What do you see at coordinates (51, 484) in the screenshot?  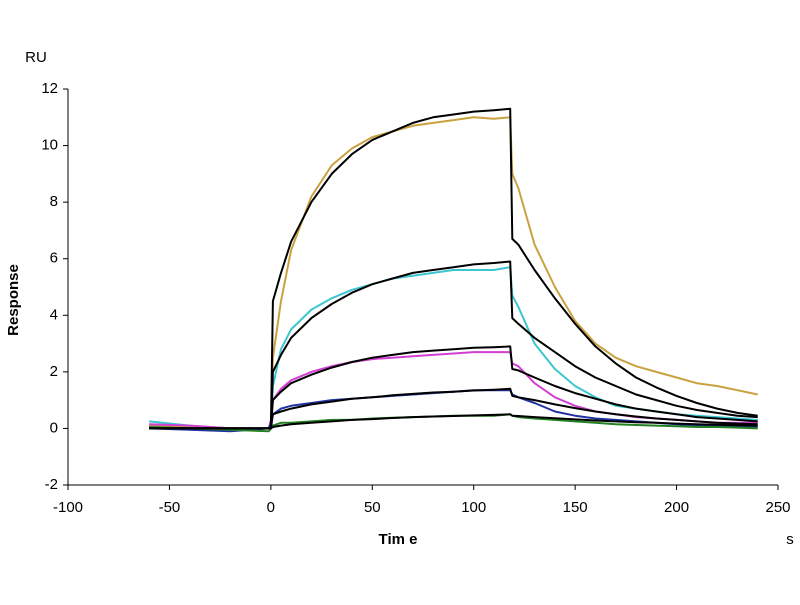 I see `y-tick-label: -2` at bounding box center [51, 484].